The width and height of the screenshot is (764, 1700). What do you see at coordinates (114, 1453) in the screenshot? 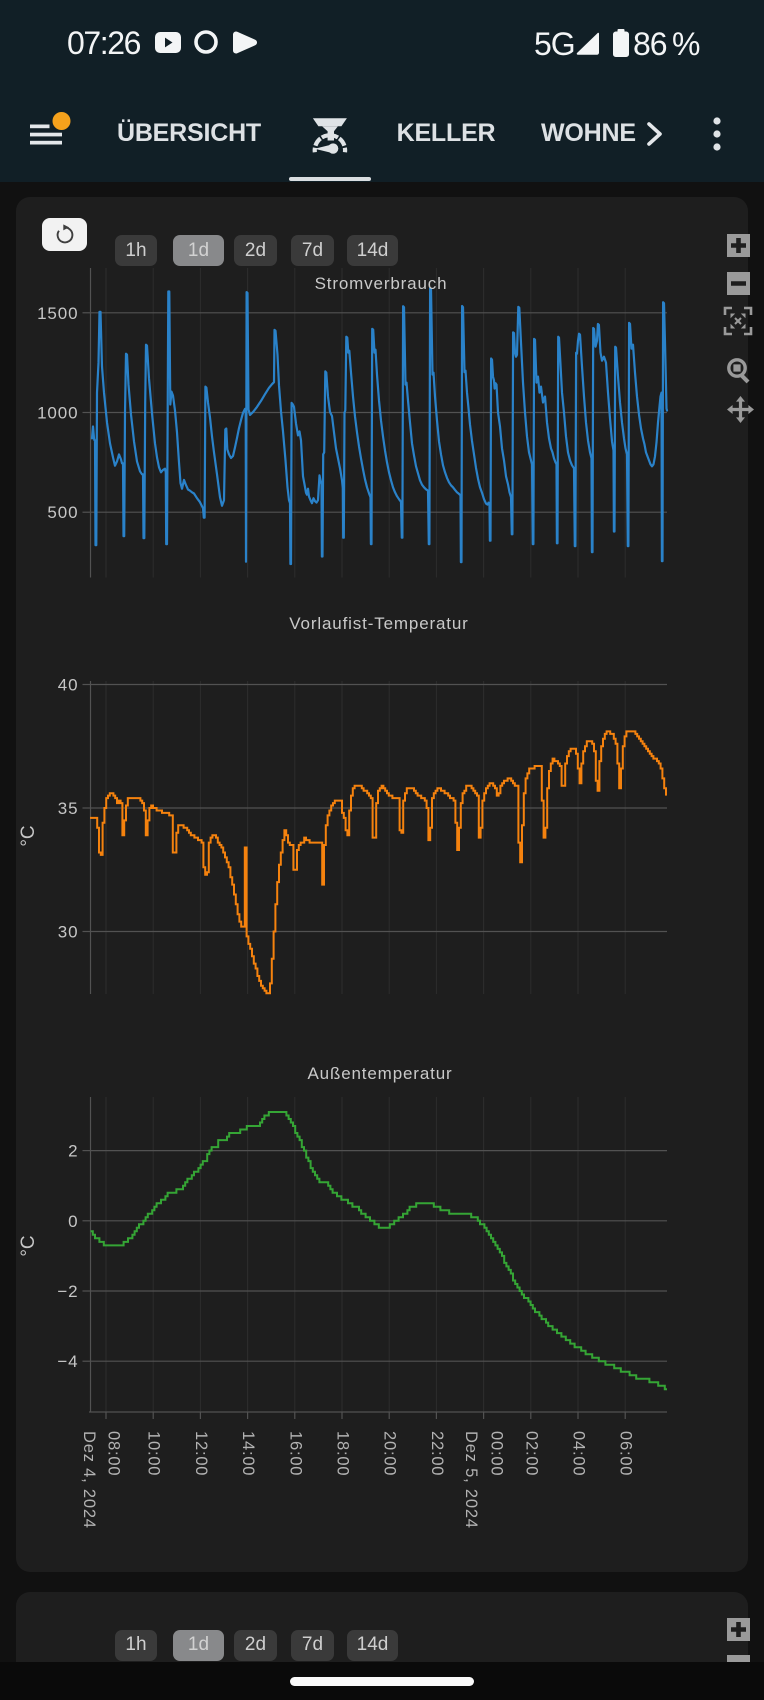
I see `svg-text: 08:00` at bounding box center [114, 1453].